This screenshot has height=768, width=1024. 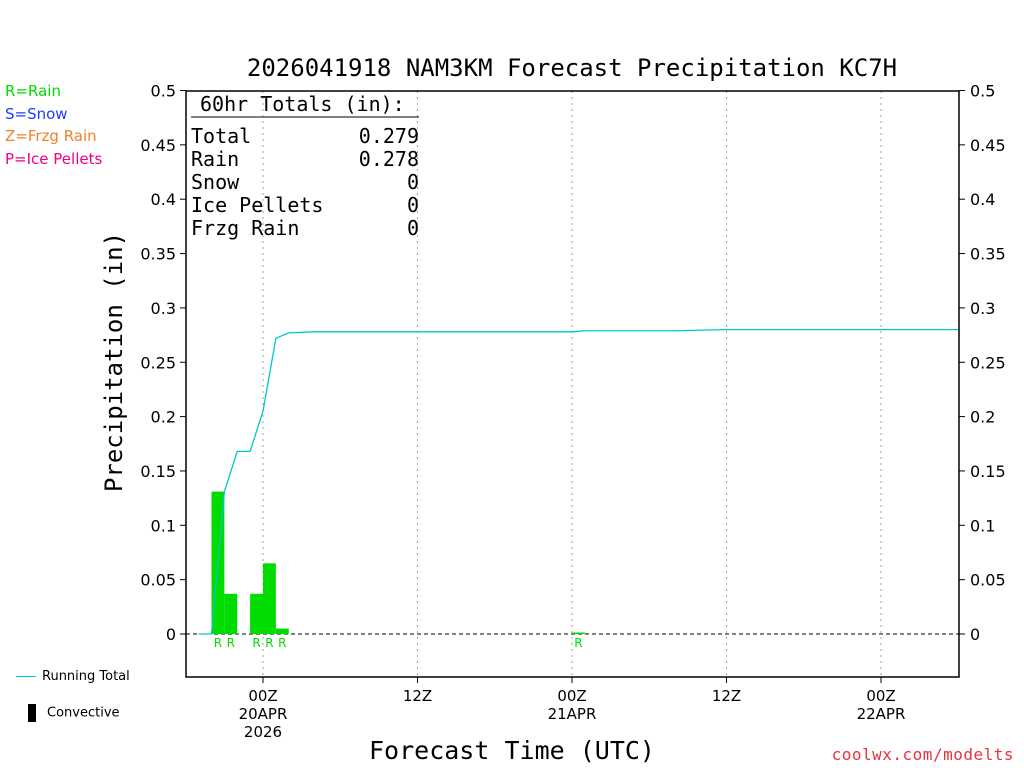 What do you see at coordinates (215, 159) in the screenshot?
I see `totals-row-label: Rain` at bounding box center [215, 159].